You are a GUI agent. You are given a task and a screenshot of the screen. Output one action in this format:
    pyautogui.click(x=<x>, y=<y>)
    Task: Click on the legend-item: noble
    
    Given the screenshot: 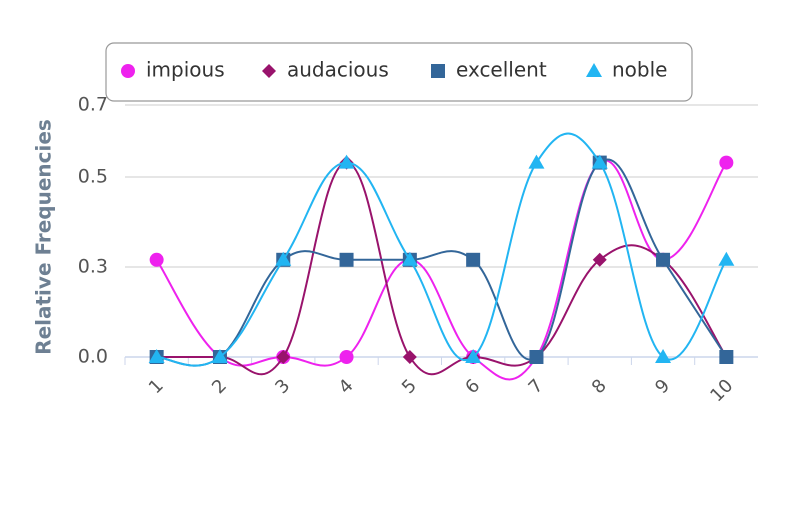 What is the action you would take?
    pyautogui.click(x=626, y=70)
    